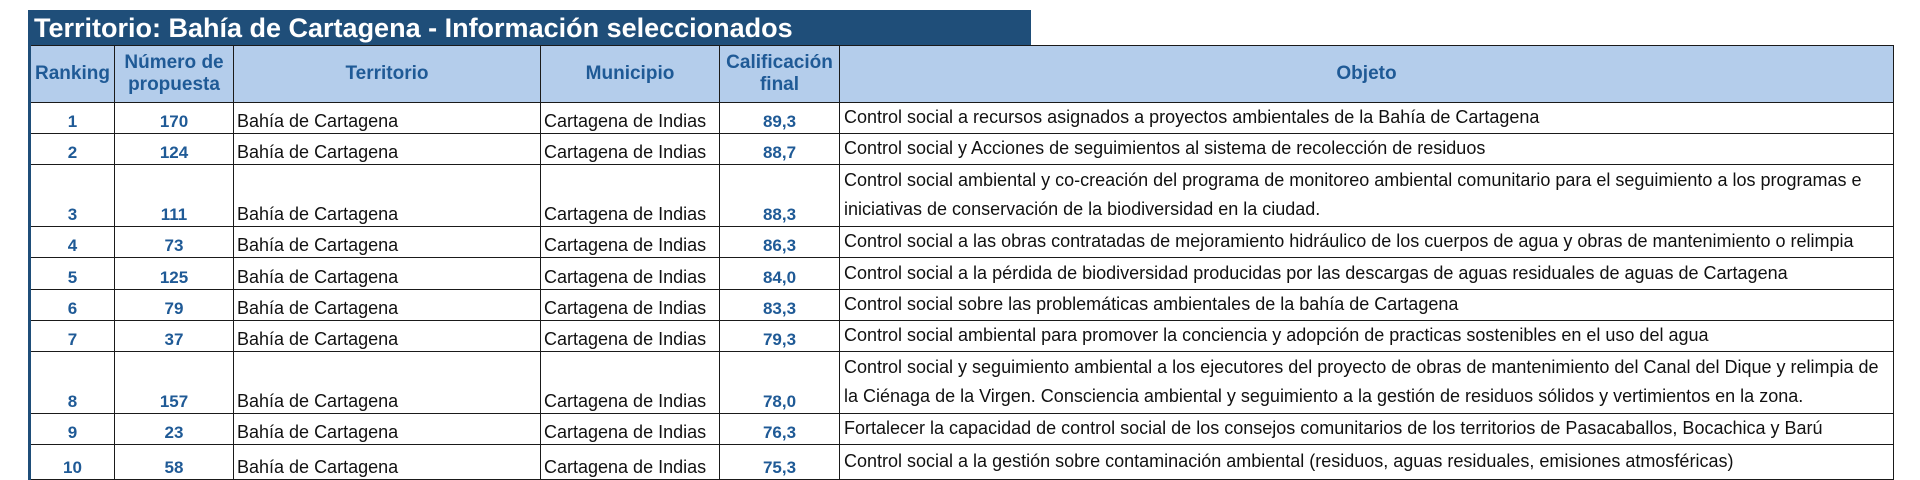 The image size is (1920, 480). Describe the element at coordinates (779, 336) in the screenshot. I see `cell-calificacion: 79,3` at that location.